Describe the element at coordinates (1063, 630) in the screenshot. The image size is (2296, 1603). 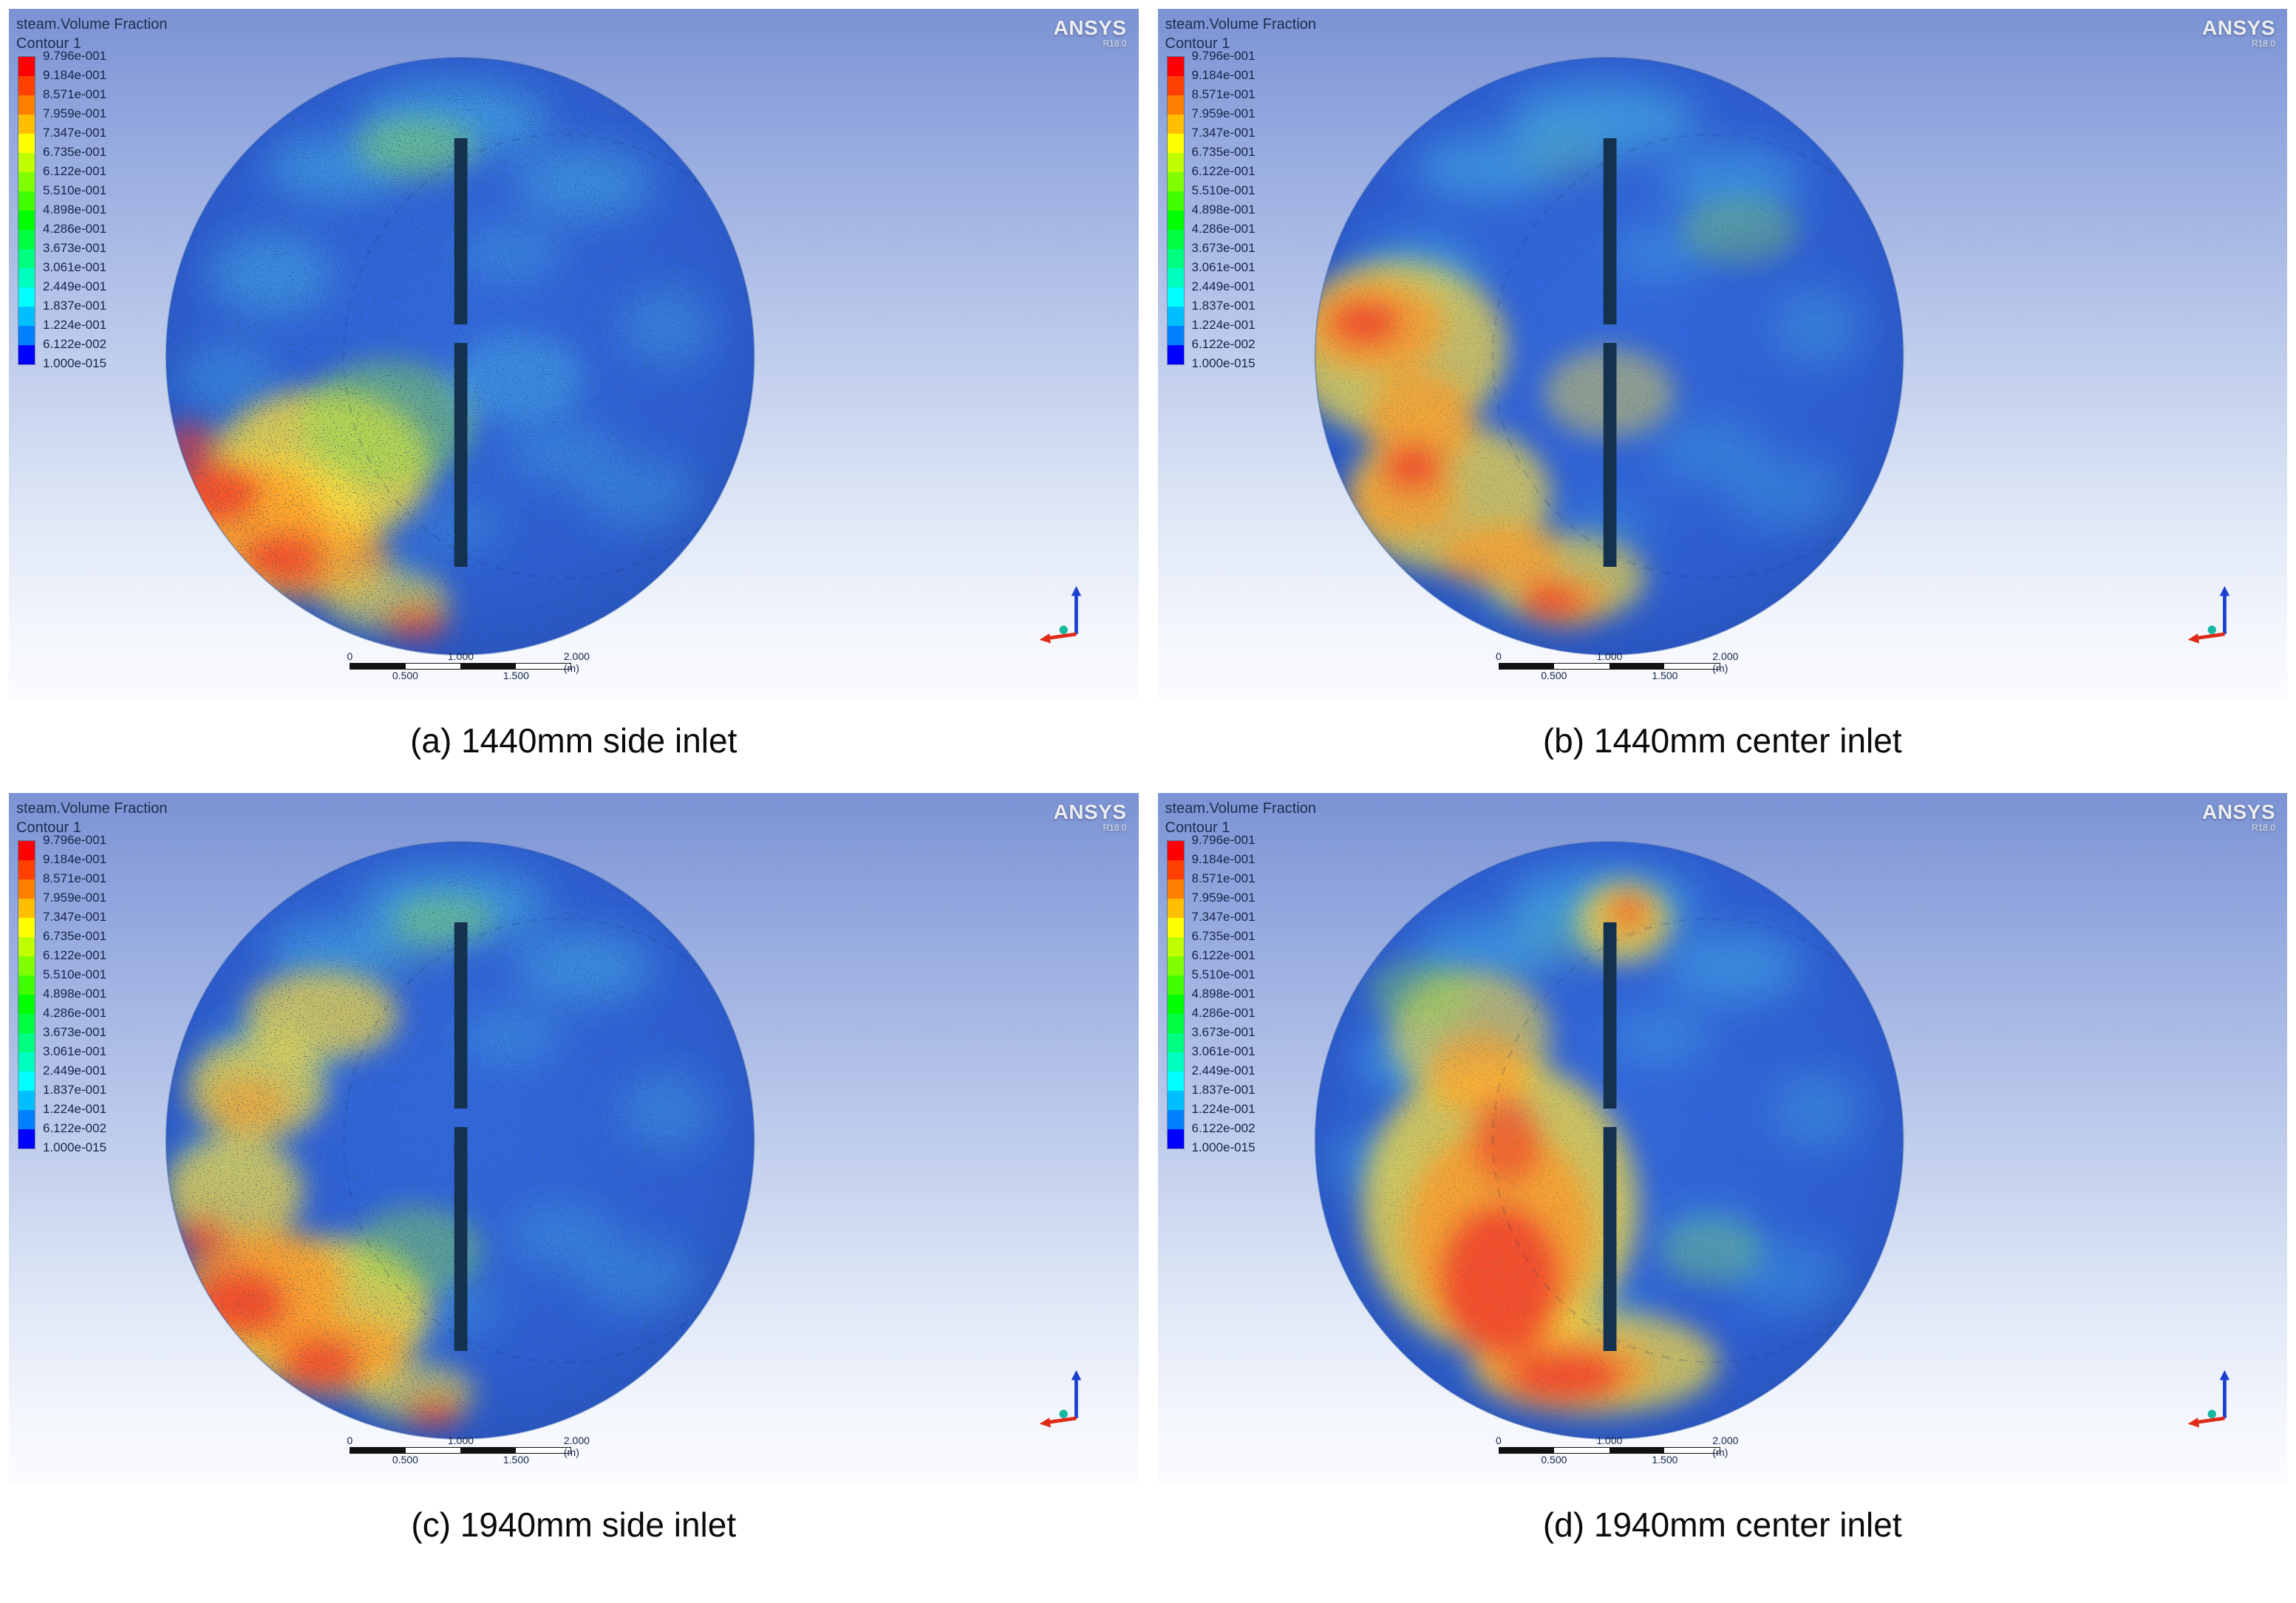
I see `z-axis-dot` at that location.